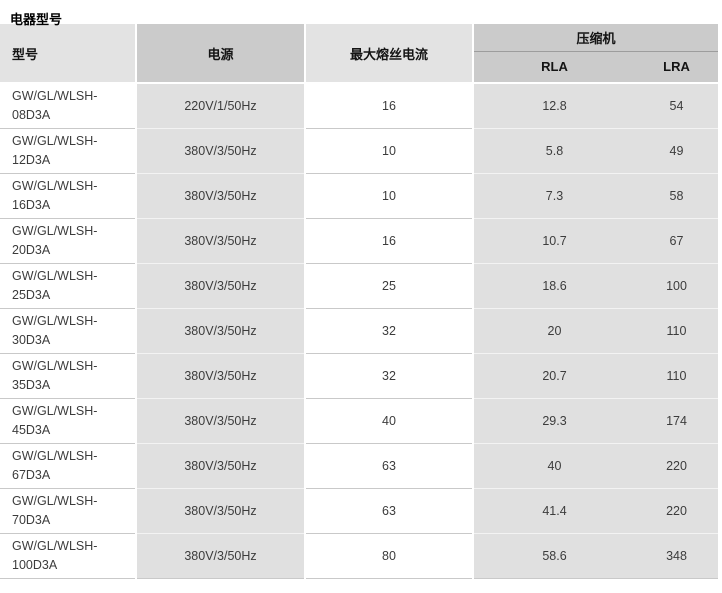 This screenshot has height=593, width=722. I want to click on table-row: GW/GL/WLSH- 16D3A 380V/3/50Hz 10 7.3 58, so click(359, 195).